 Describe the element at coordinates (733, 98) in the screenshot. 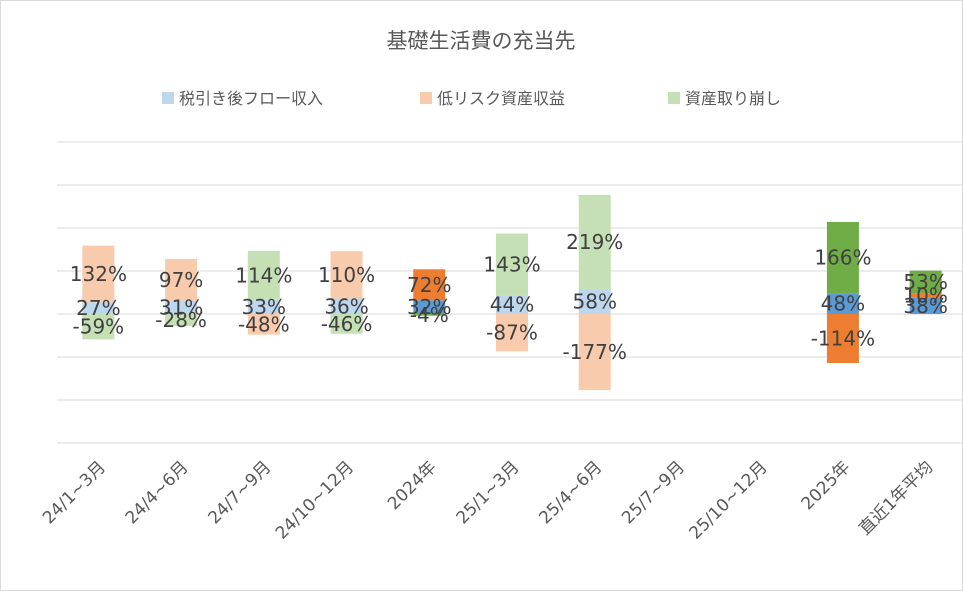

I see `legend-label-2: 資産取り崩し` at that location.